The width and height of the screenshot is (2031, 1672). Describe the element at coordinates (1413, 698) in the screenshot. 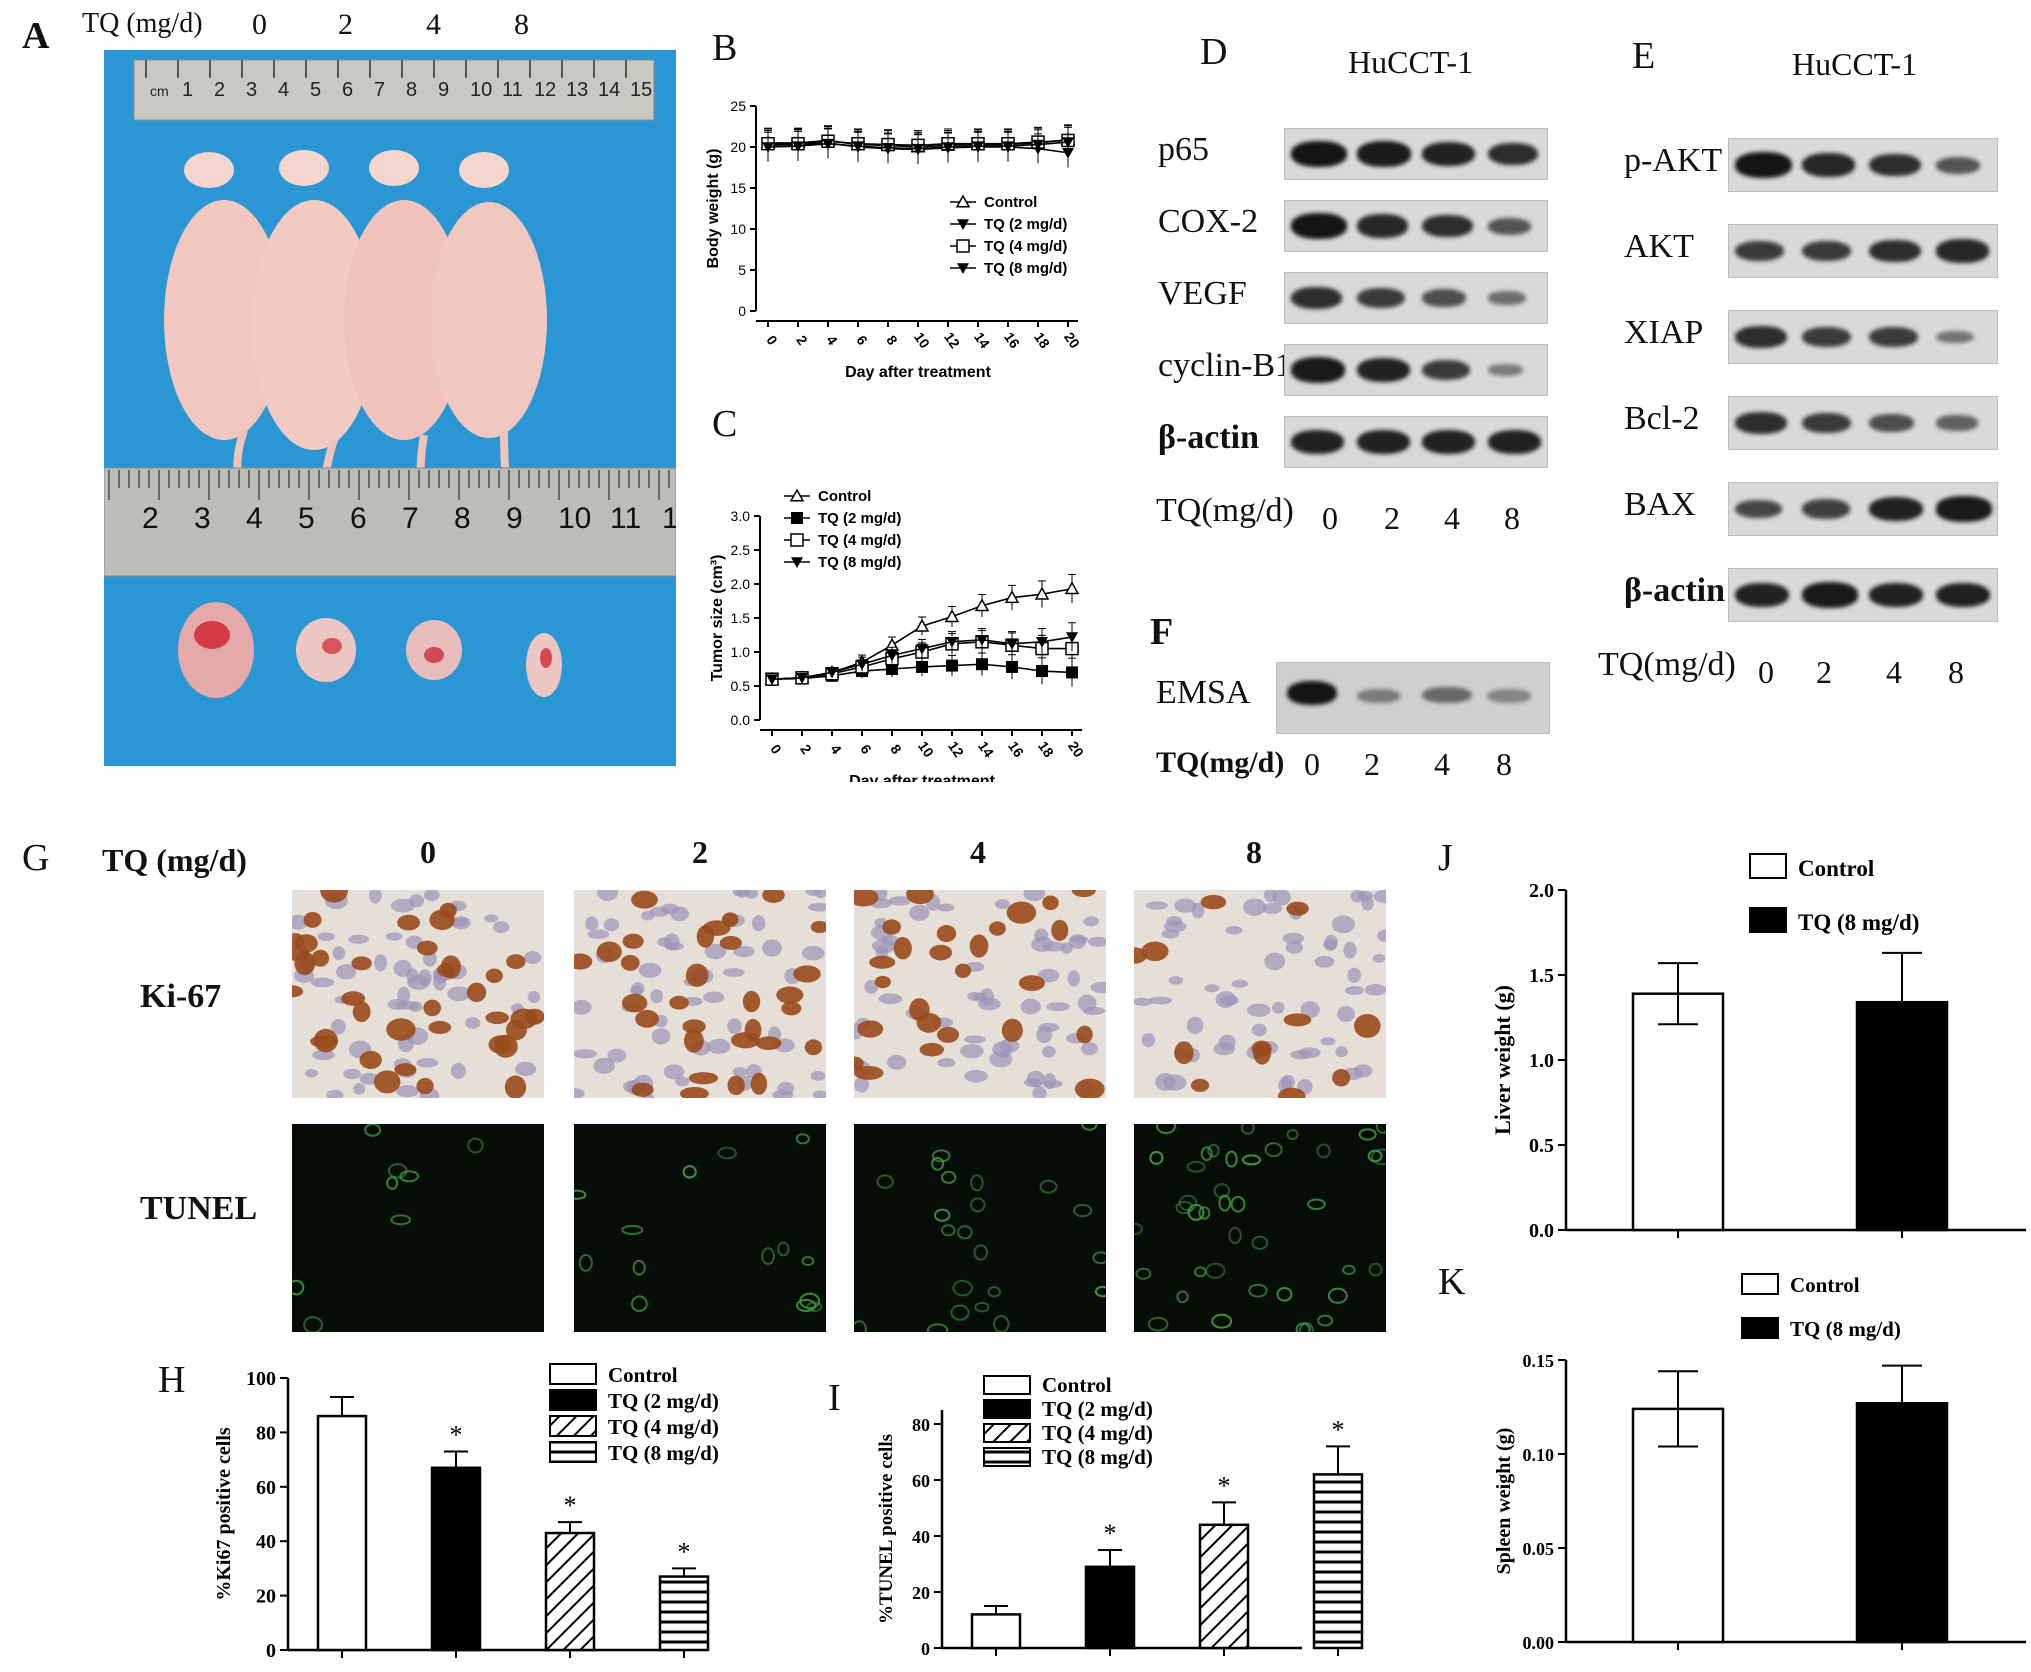

I see `emsa-blot` at that location.